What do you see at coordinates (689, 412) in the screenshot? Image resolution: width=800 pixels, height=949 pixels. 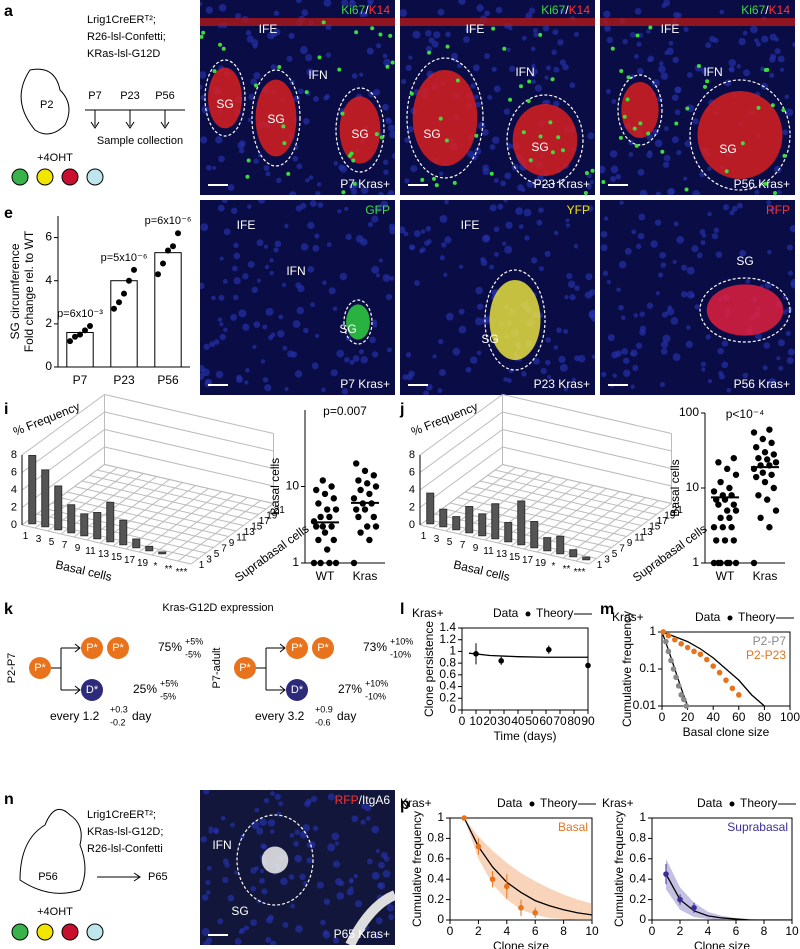 I see `y-tick-label: 100` at bounding box center [689, 412].